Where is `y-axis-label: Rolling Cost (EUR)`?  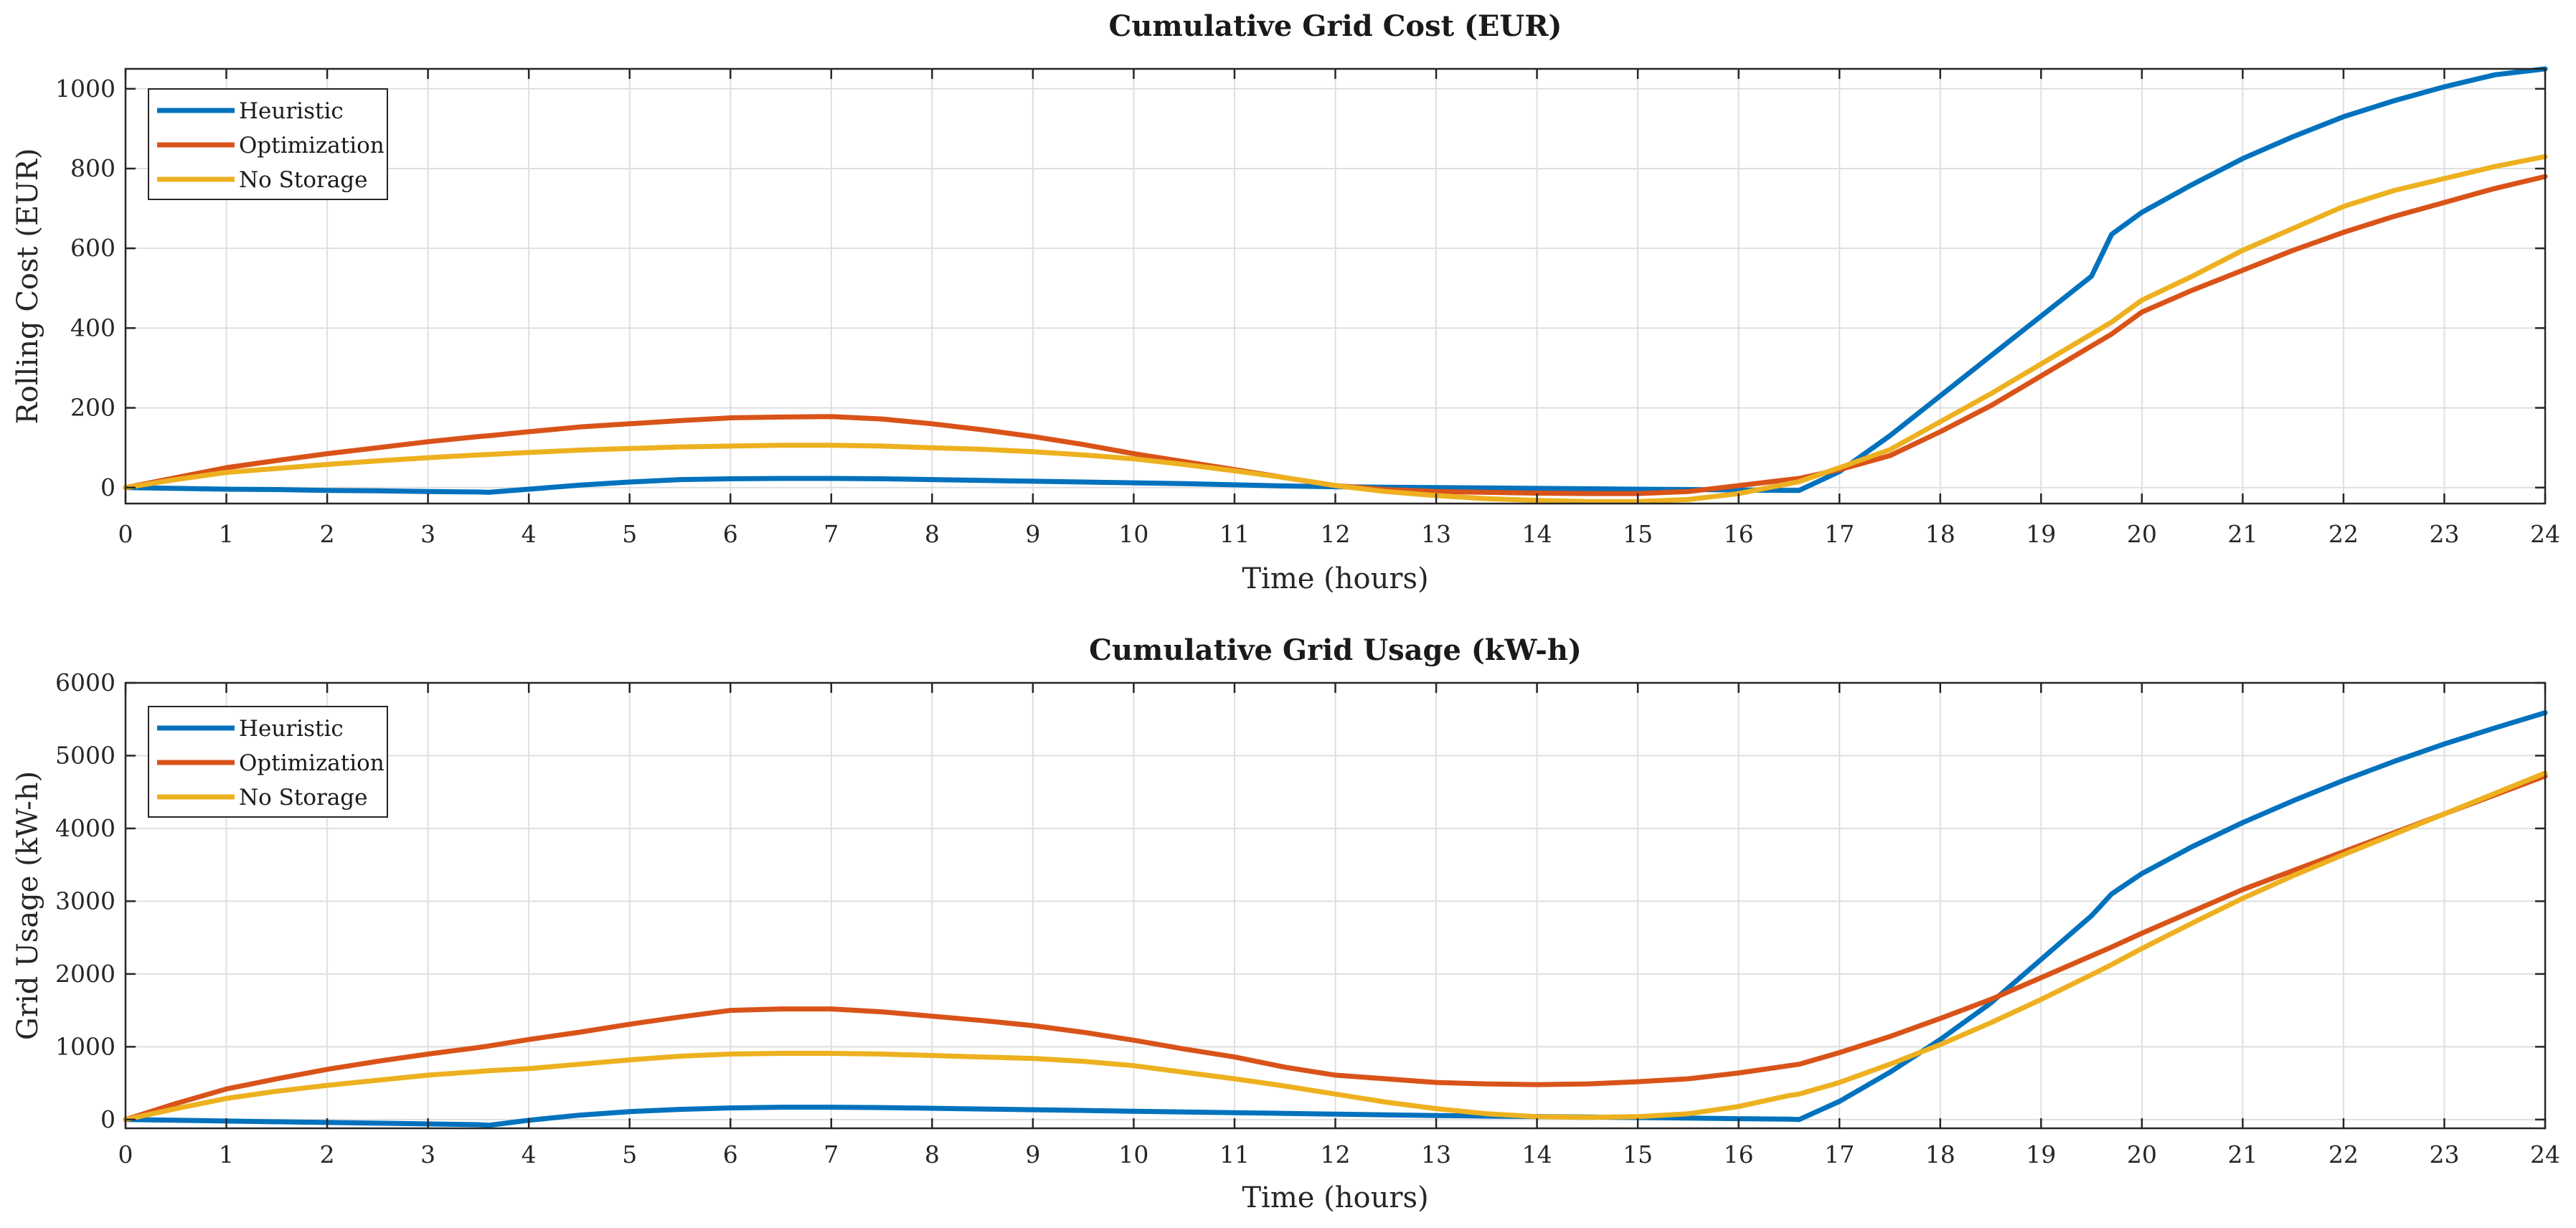 y-axis-label: Rolling Cost (EUR) is located at coordinates (27, 286).